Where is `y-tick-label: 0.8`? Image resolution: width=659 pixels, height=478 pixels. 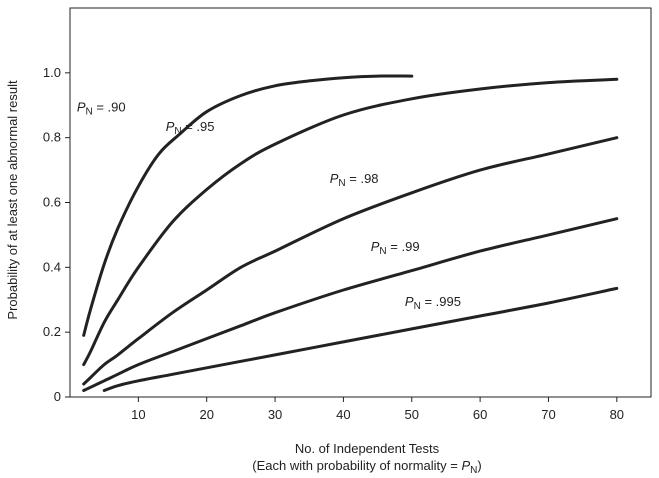
y-tick-label: 0.8 is located at coordinates (52, 137).